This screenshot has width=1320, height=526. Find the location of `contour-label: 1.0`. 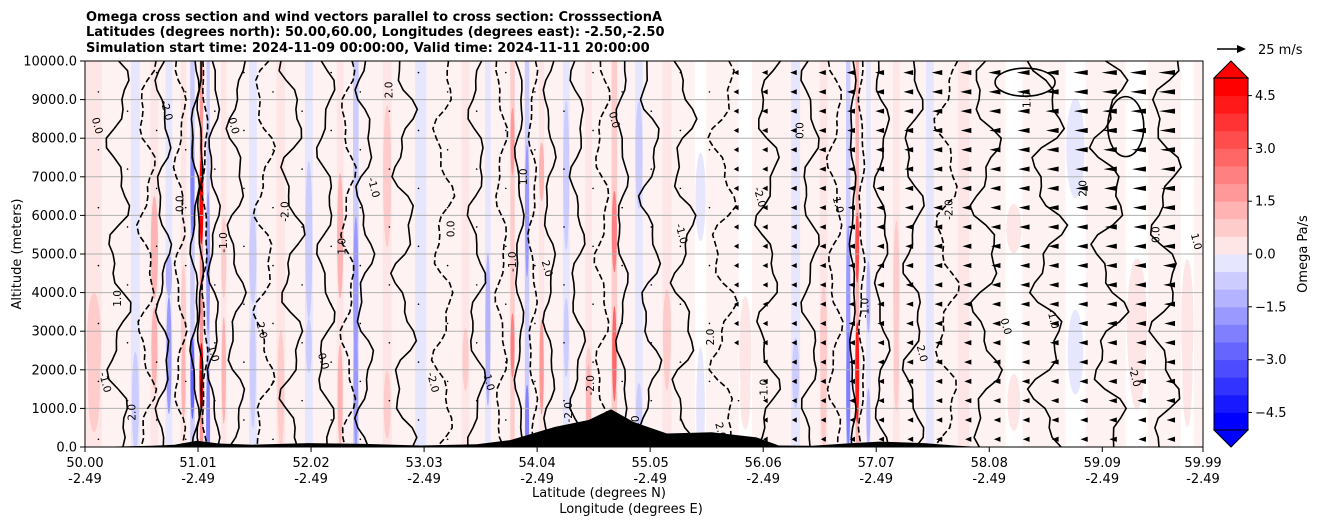

contour-label: 1.0 is located at coordinates (343, 246).